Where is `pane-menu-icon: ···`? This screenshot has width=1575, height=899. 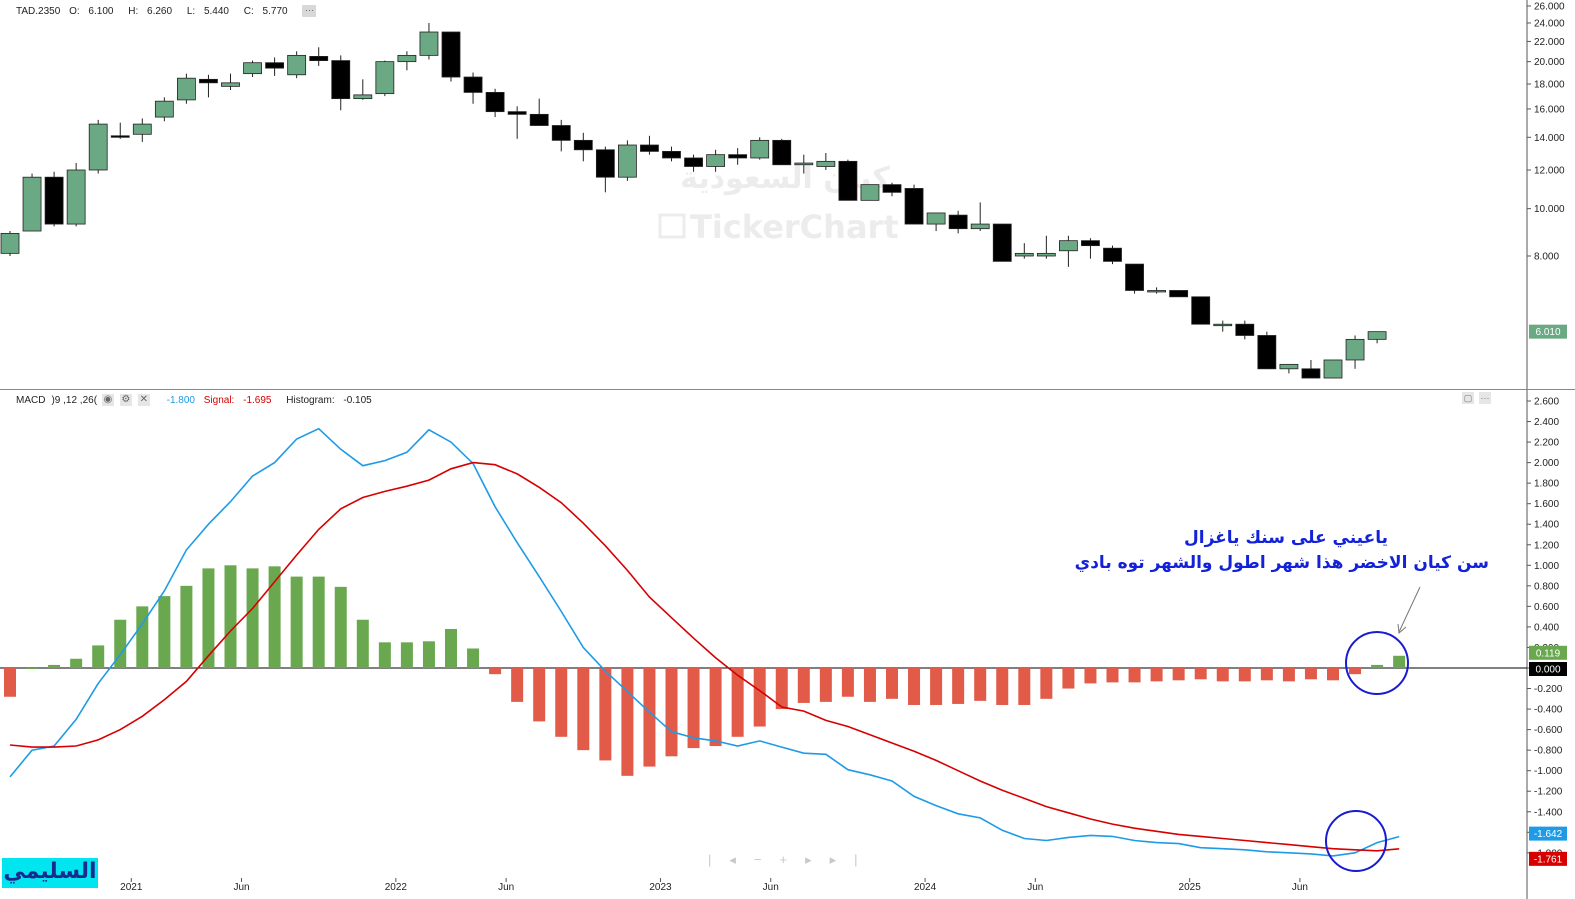 pane-menu-icon: ··· is located at coordinates (1485, 398).